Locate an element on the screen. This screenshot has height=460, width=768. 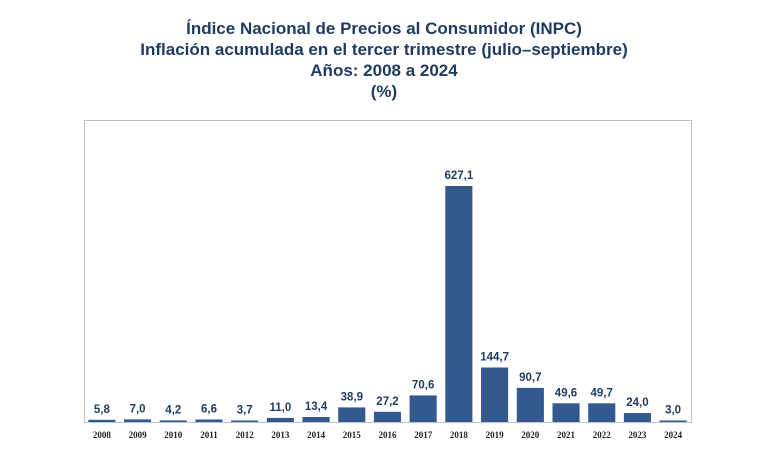
bar-2015 is located at coordinates (352, 414).